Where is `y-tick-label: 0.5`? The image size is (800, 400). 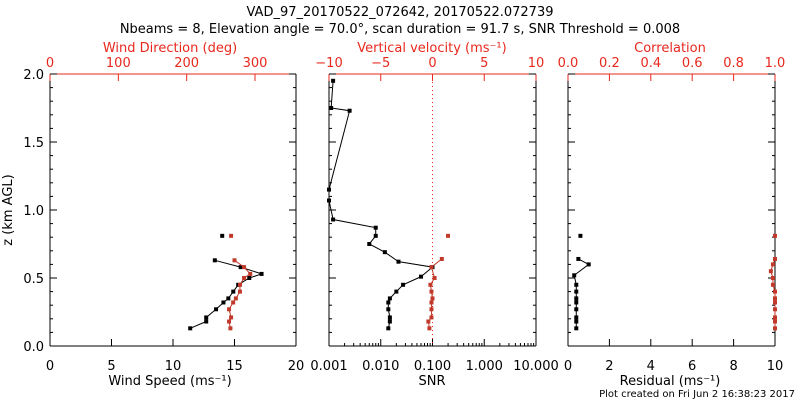 y-tick-label: 0.5 is located at coordinates (33, 279).